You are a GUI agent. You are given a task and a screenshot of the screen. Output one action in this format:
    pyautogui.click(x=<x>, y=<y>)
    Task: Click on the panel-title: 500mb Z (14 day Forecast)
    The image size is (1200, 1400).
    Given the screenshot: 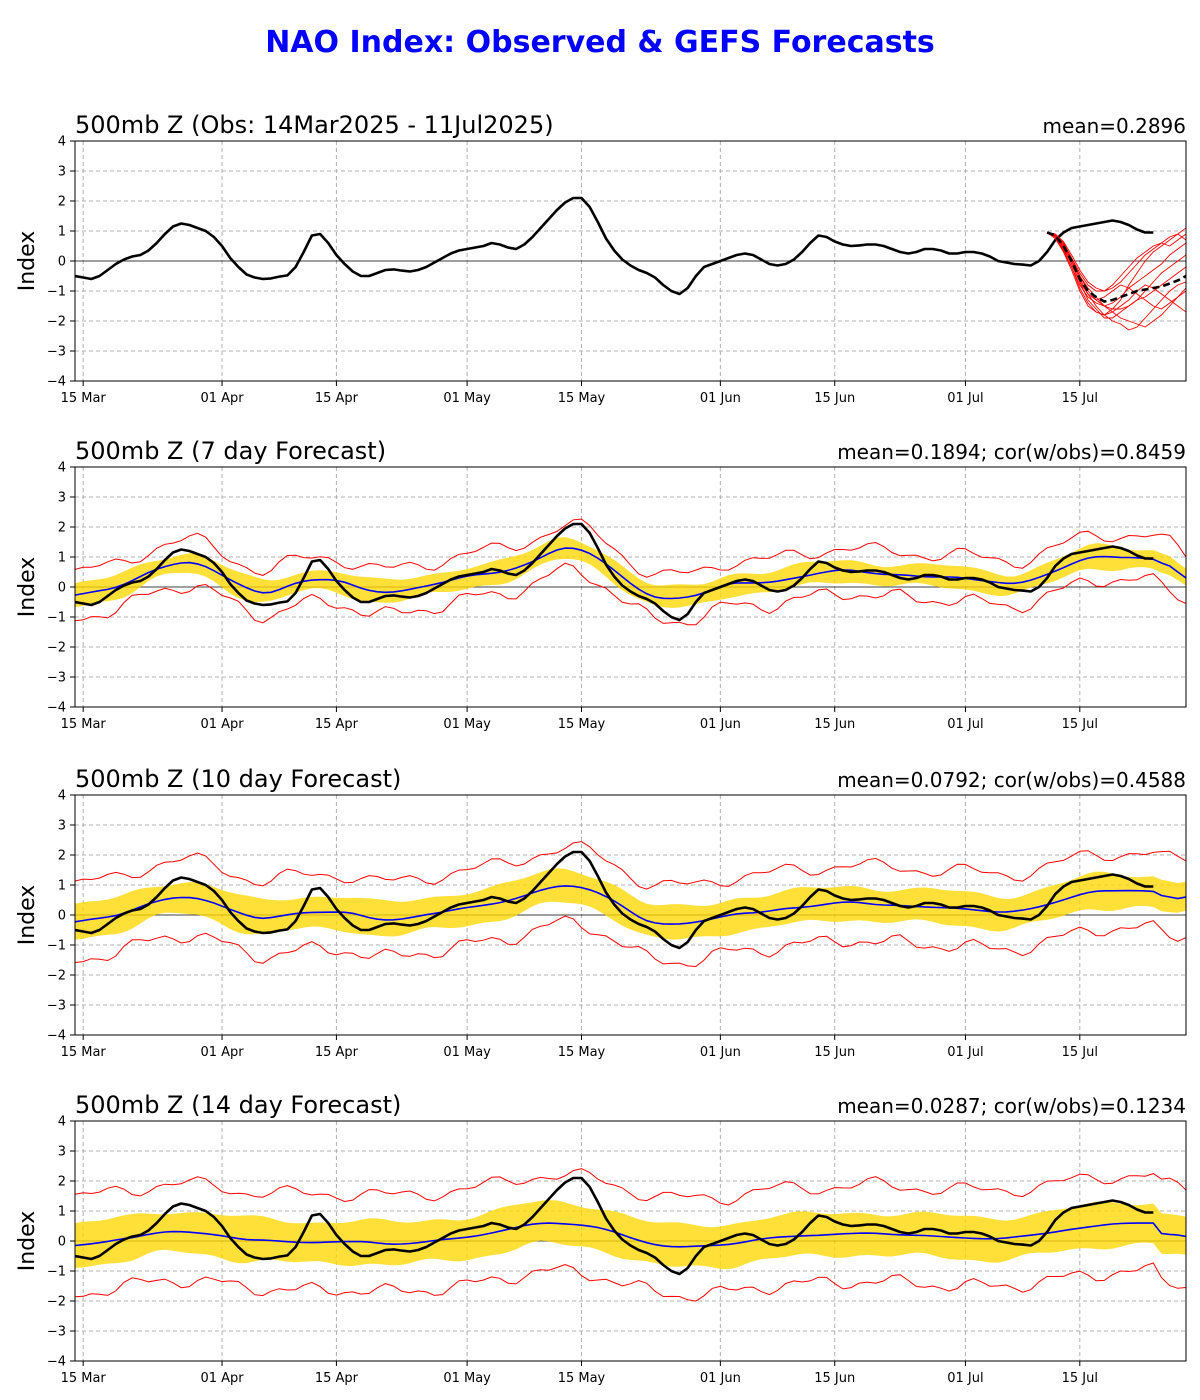 What is the action you would take?
    pyautogui.click(x=238, y=1105)
    